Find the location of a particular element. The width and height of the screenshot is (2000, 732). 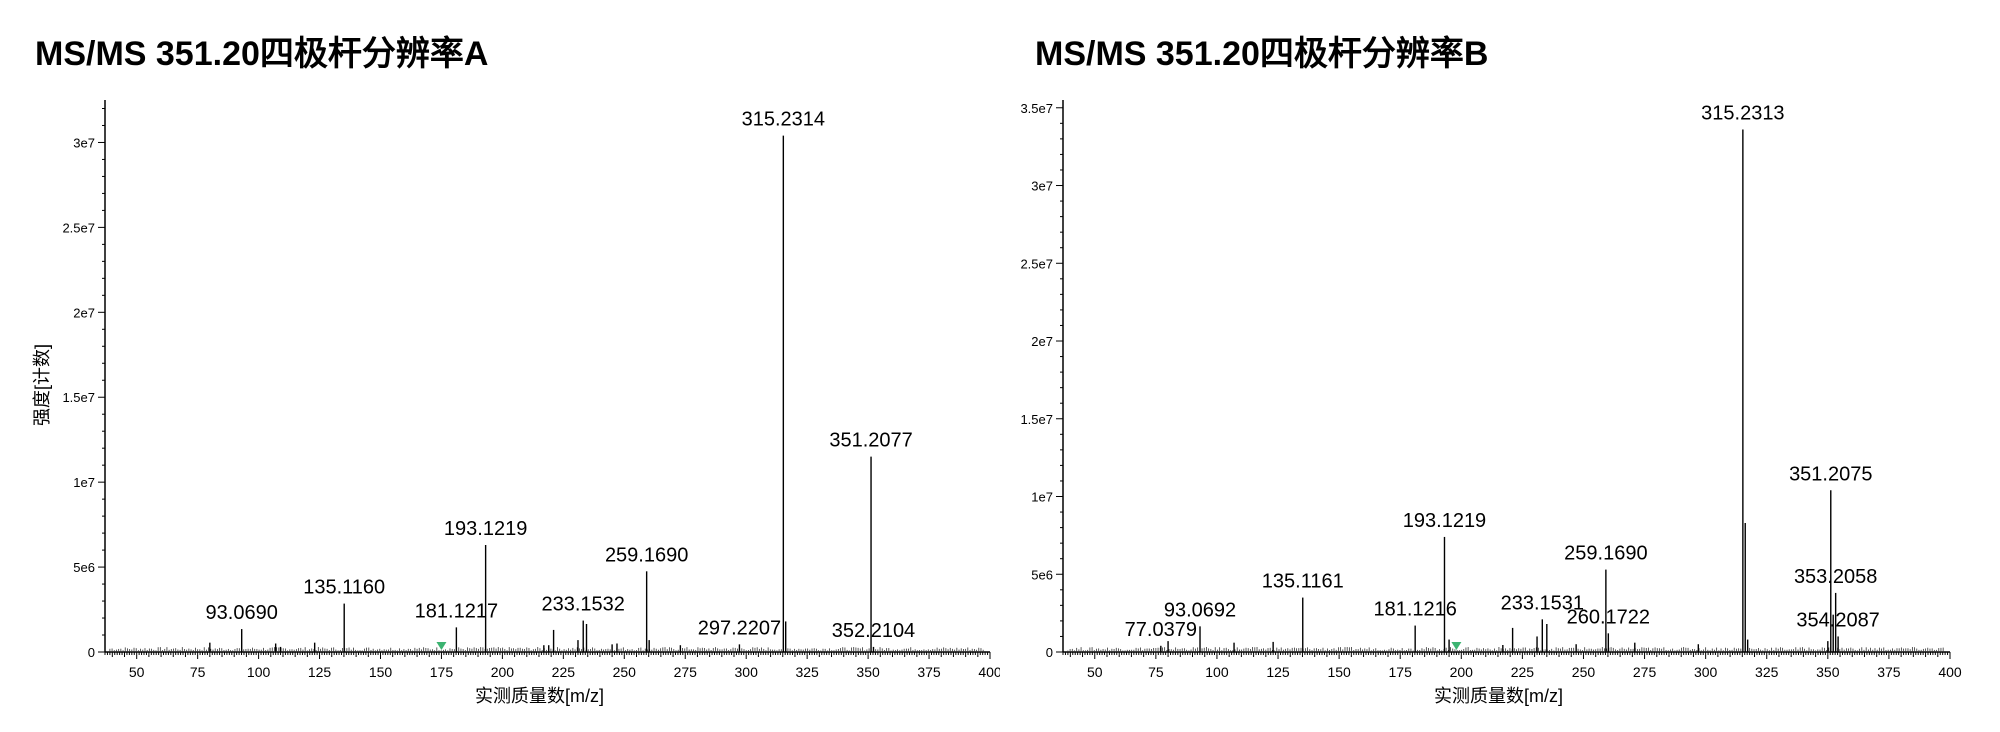

peak-label: 352.2104 is located at coordinates (873, 631).